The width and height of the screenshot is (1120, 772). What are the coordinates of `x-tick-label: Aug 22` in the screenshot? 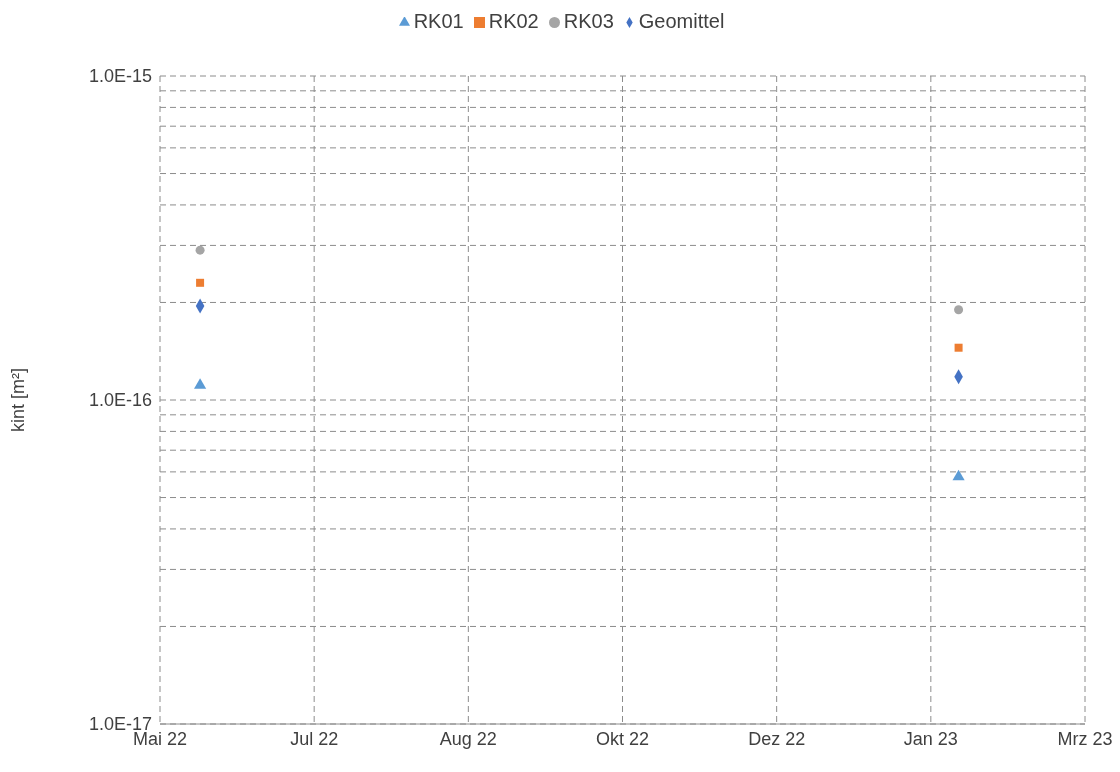 It's located at (468, 738).